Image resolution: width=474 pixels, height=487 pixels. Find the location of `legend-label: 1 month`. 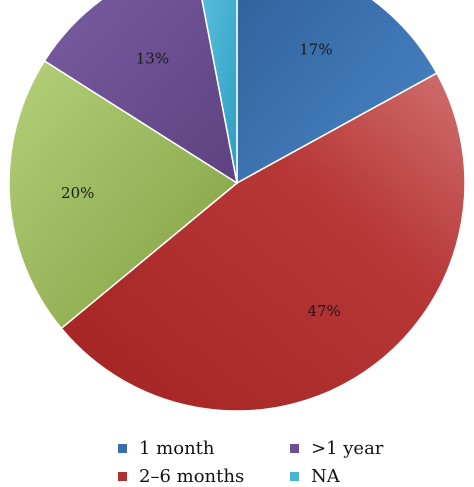

legend-label: 1 month is located at coordinates (177, 448).